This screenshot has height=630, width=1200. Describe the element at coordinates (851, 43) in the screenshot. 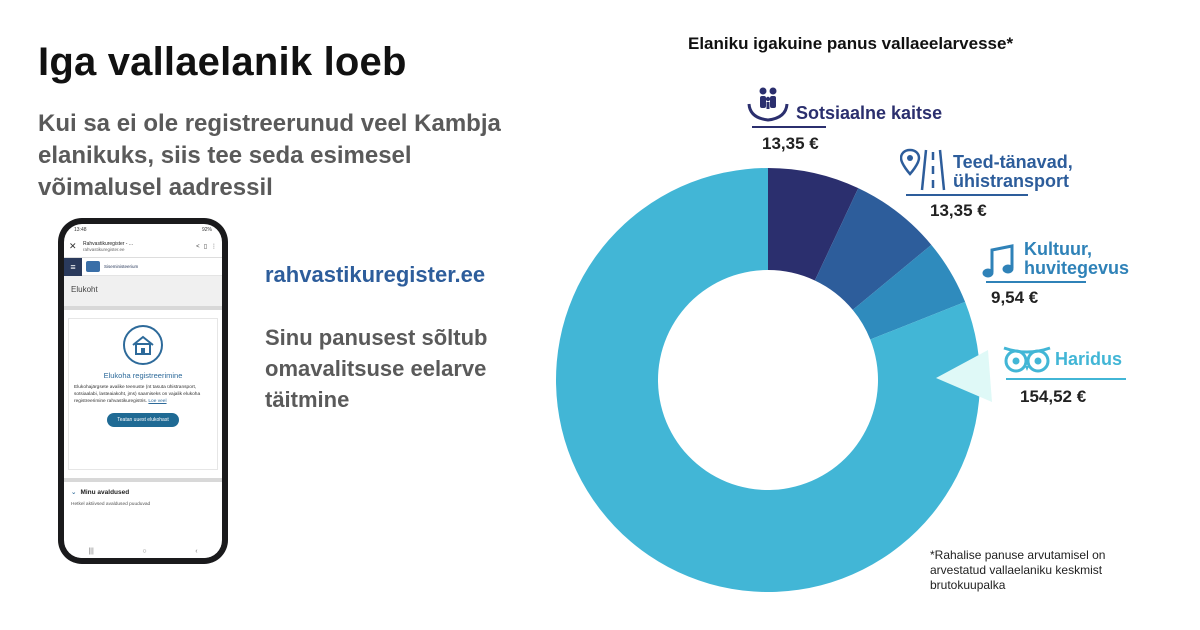

I see `chart-title: Elaniku igakuine panus vallaeelarvesse*` at that location.